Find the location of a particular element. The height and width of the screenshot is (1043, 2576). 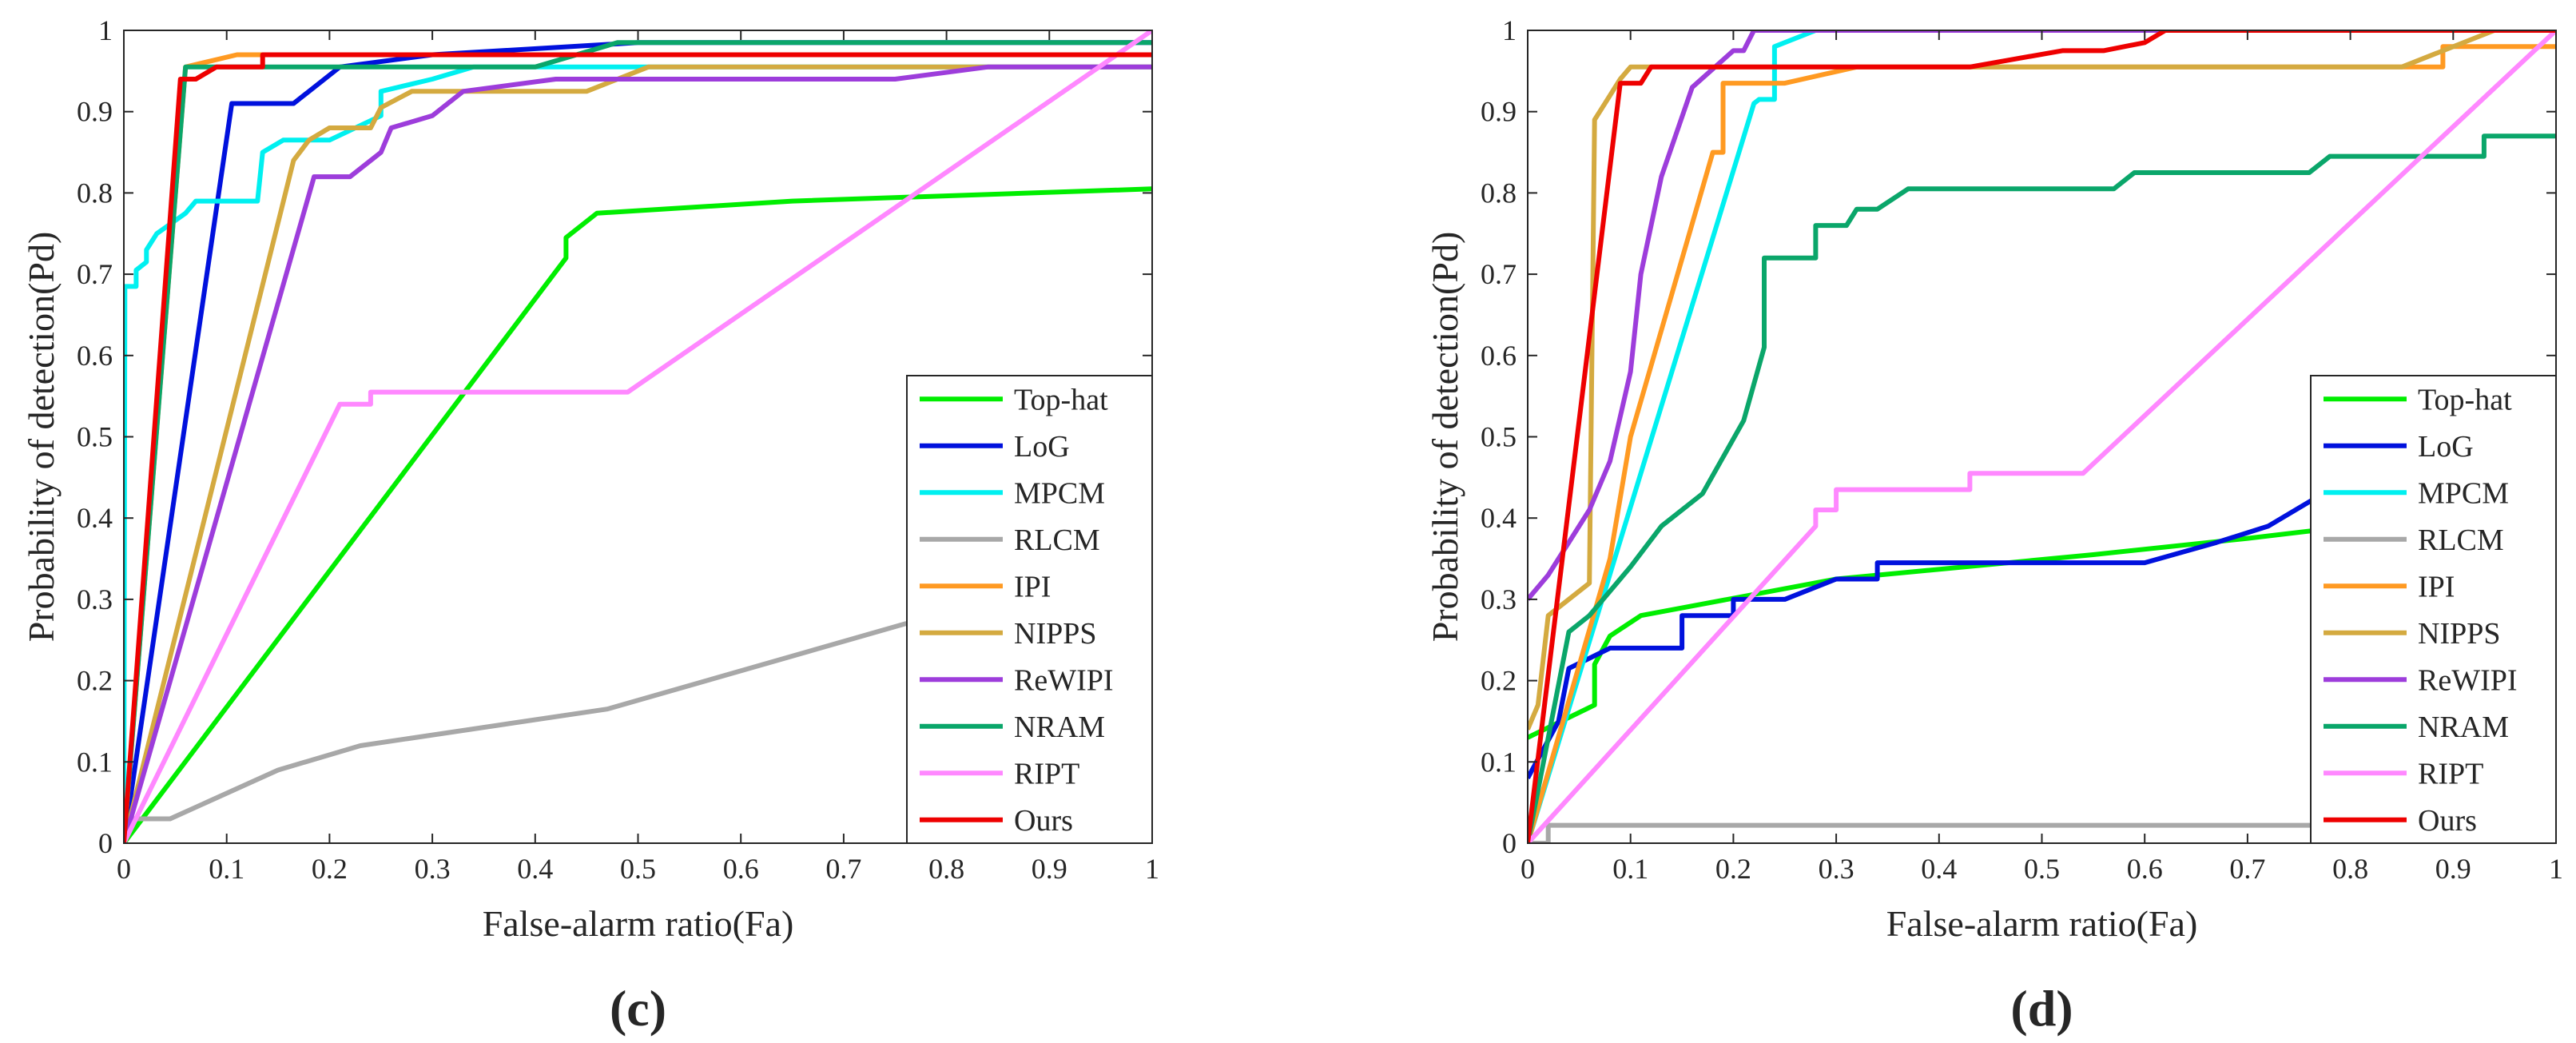

series-line-rlcm is located at coordinates (2042, 833).